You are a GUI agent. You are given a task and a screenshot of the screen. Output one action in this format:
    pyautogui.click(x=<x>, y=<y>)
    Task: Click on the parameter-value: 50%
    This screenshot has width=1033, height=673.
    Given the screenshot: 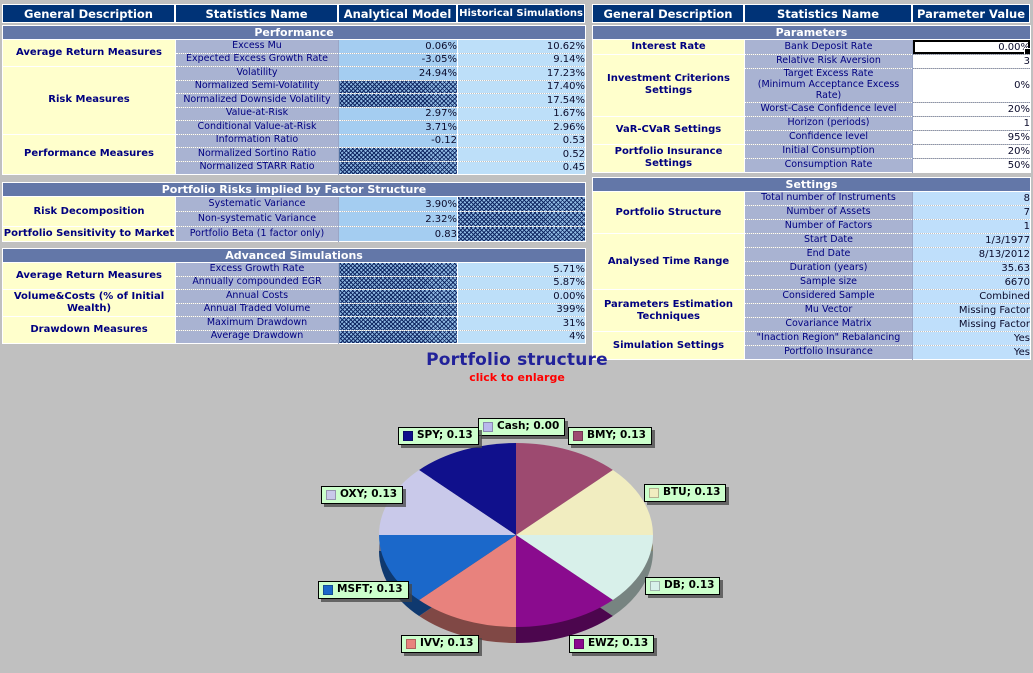 What is the action you would take?
    pyautogui.click(x=971, y=165)
    